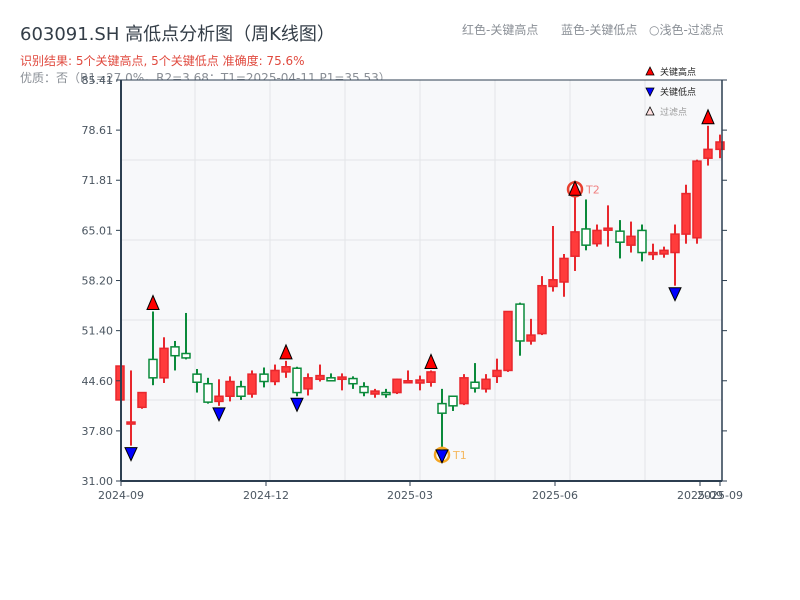  I want to click on x-tick-label: 2024-12, so click(266, 495).